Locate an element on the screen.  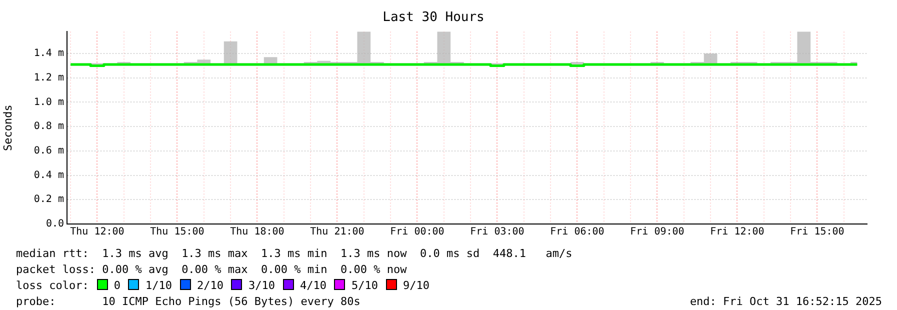
text: 9/10 is located at coordinates (416, 285).